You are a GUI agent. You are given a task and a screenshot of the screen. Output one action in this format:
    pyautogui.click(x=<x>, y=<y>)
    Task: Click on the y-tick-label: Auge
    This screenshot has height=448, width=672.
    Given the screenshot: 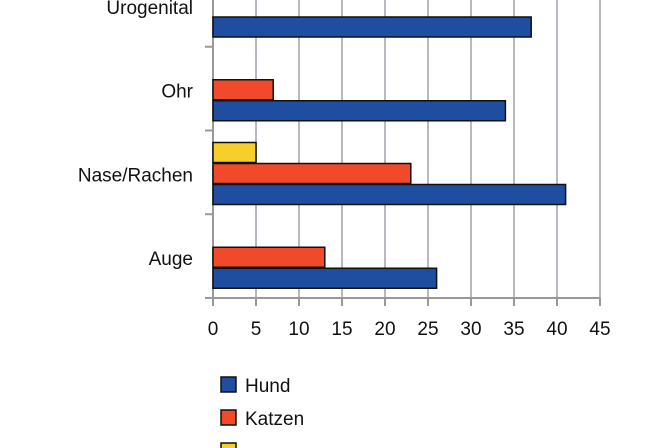 What is the action you would take?
    pyautogui.click(x=171, y=259)
    